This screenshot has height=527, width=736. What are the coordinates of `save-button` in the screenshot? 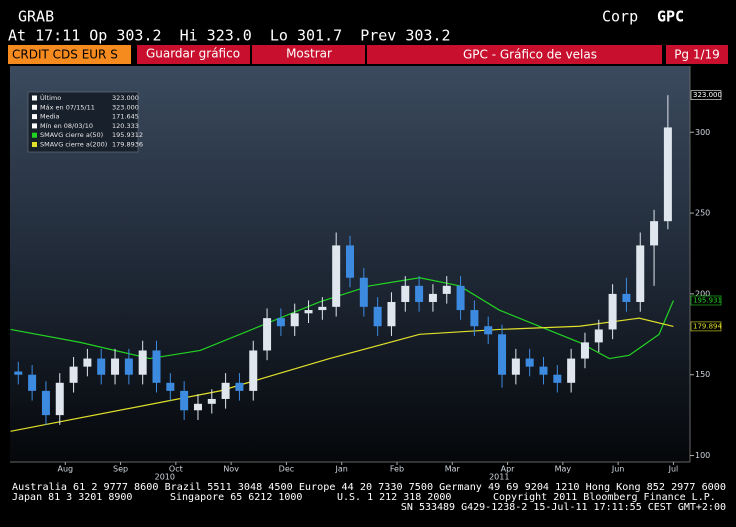 It's located at (193, 54).